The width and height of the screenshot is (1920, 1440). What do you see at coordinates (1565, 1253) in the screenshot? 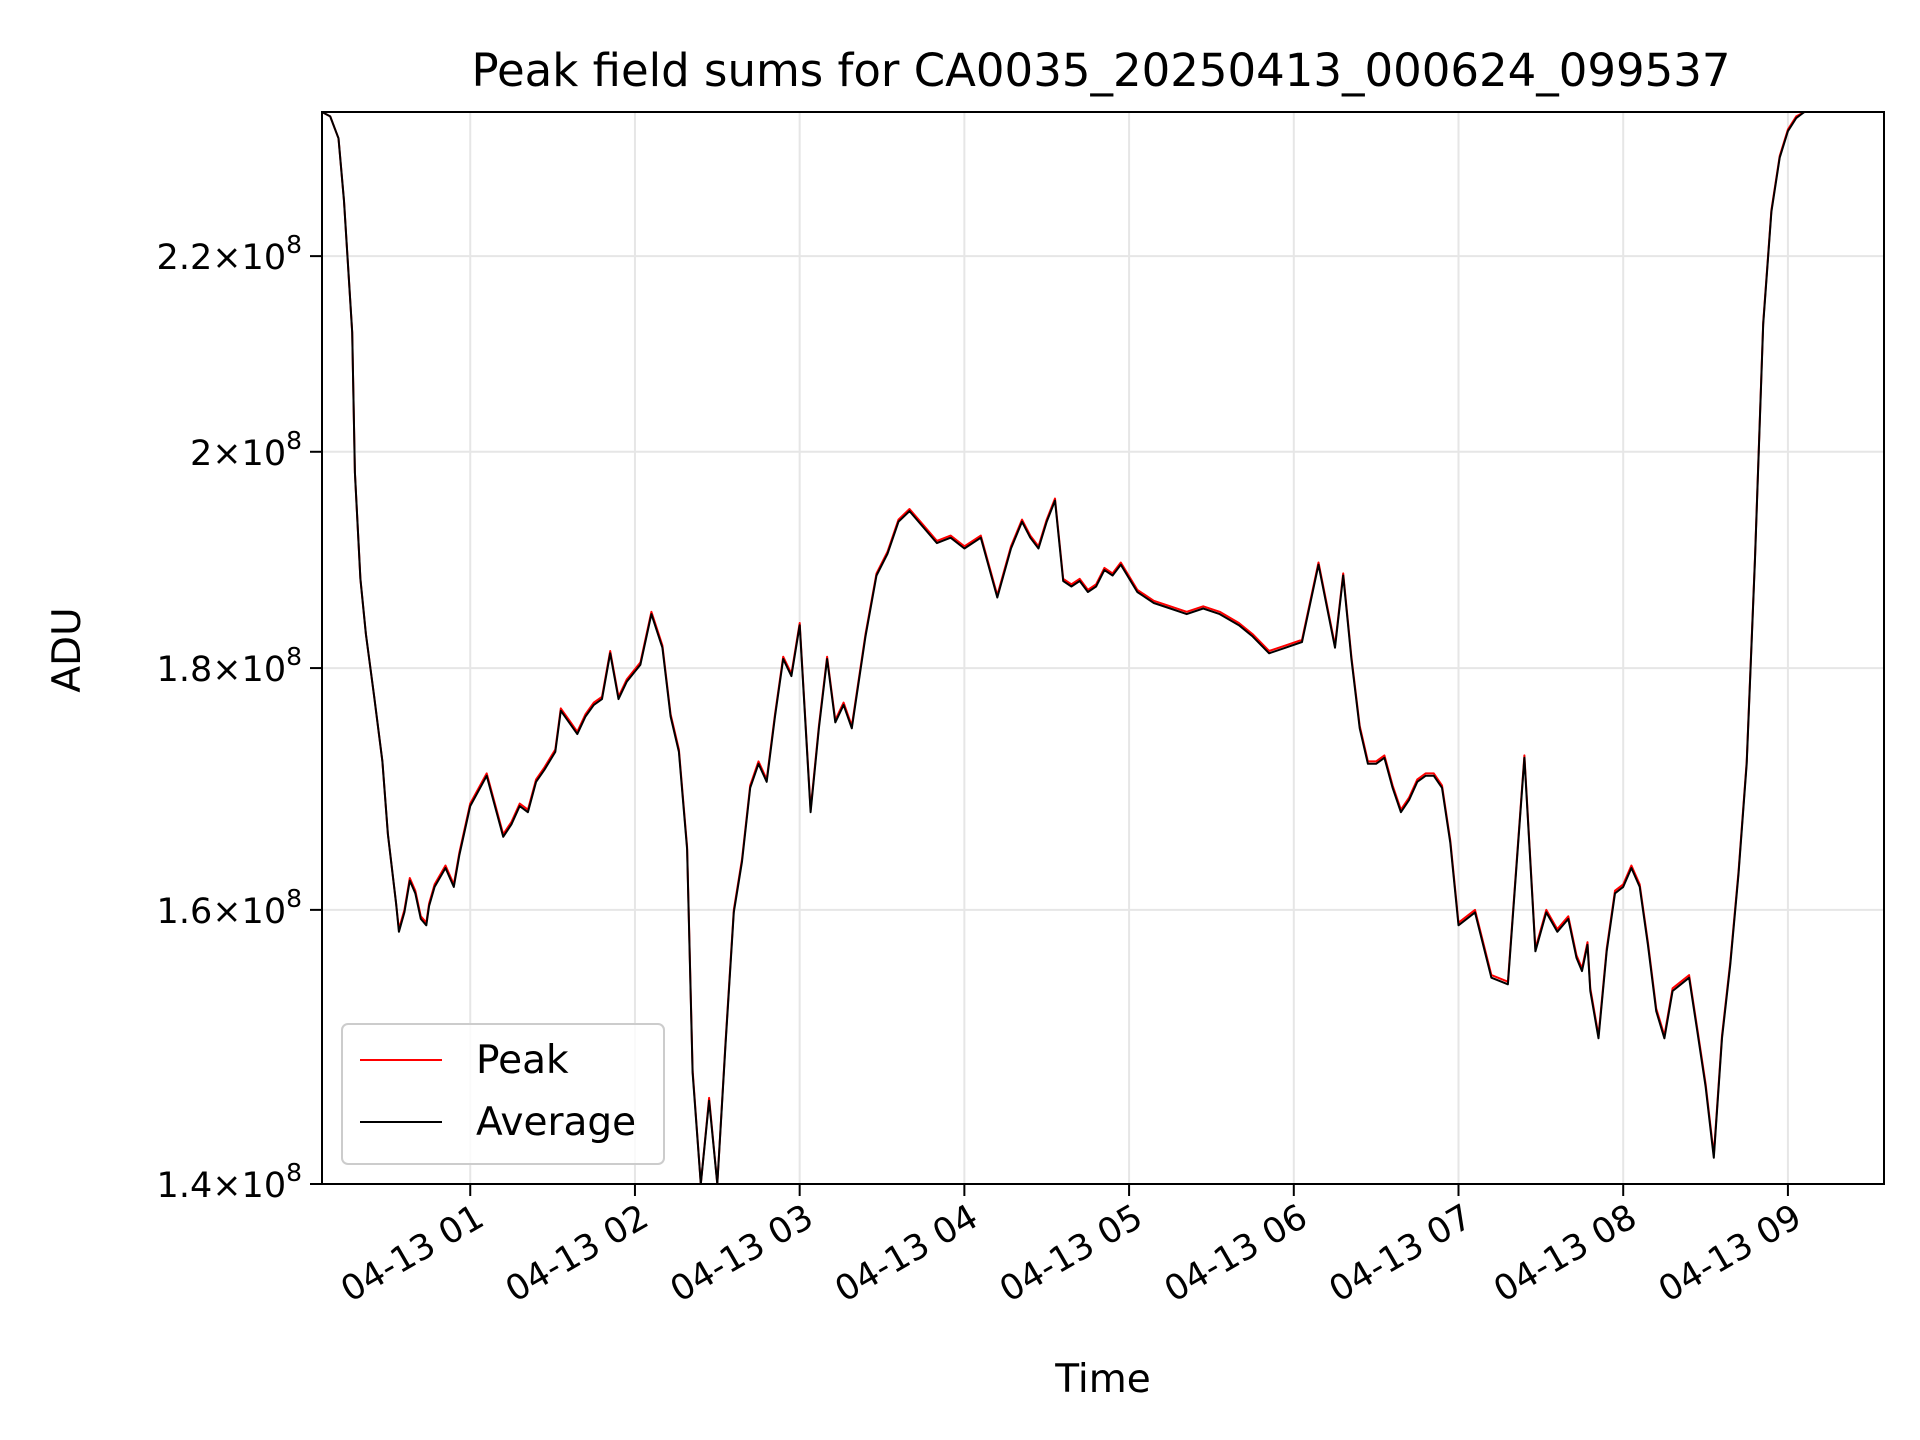
I see `x-tick-label: 04-13 08` at bounding box center [1565, 1253].